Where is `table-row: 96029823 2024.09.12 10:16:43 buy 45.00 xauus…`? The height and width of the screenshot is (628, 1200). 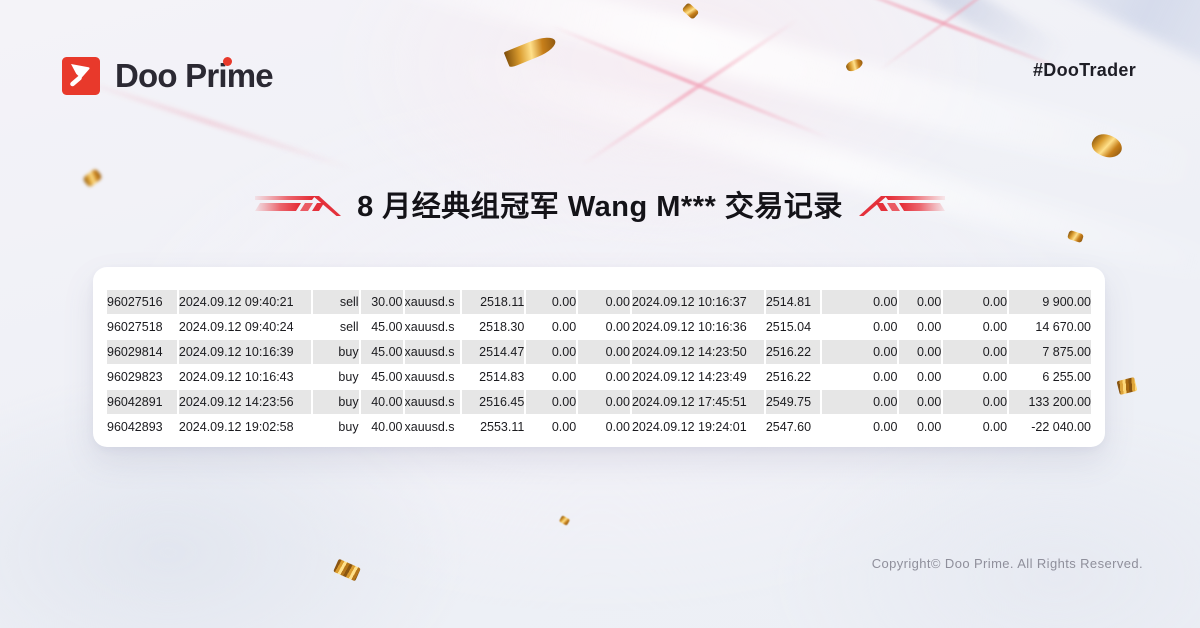 table-row: 96029823 2024.09.12 10:16:43 buy 45.00 xauus… is located at coordinates (599, 377).